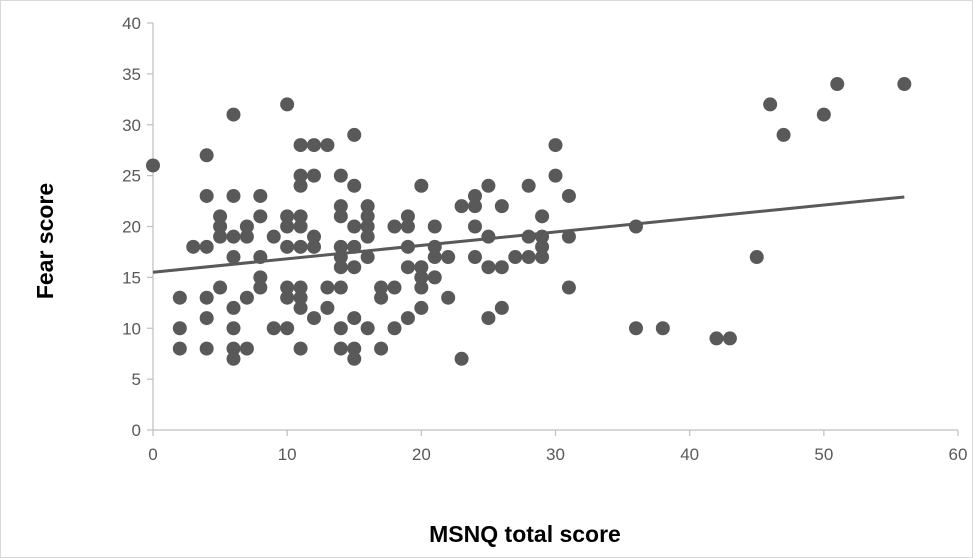  I want to click on y-tick-label: 25, so click(131, 176).